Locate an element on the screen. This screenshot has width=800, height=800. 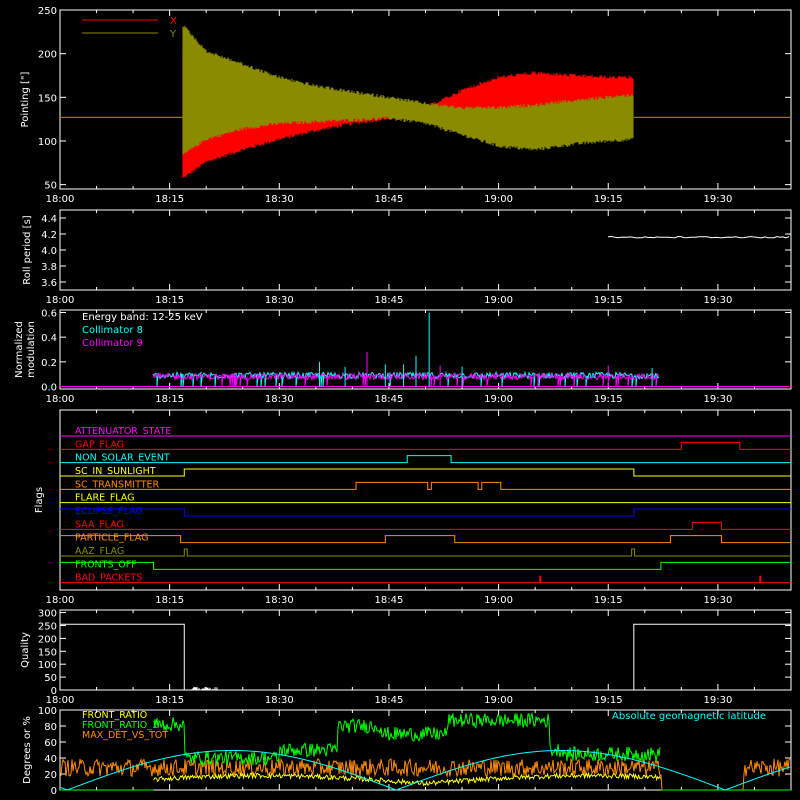
quality-frame is located at coordinates (425, 650).